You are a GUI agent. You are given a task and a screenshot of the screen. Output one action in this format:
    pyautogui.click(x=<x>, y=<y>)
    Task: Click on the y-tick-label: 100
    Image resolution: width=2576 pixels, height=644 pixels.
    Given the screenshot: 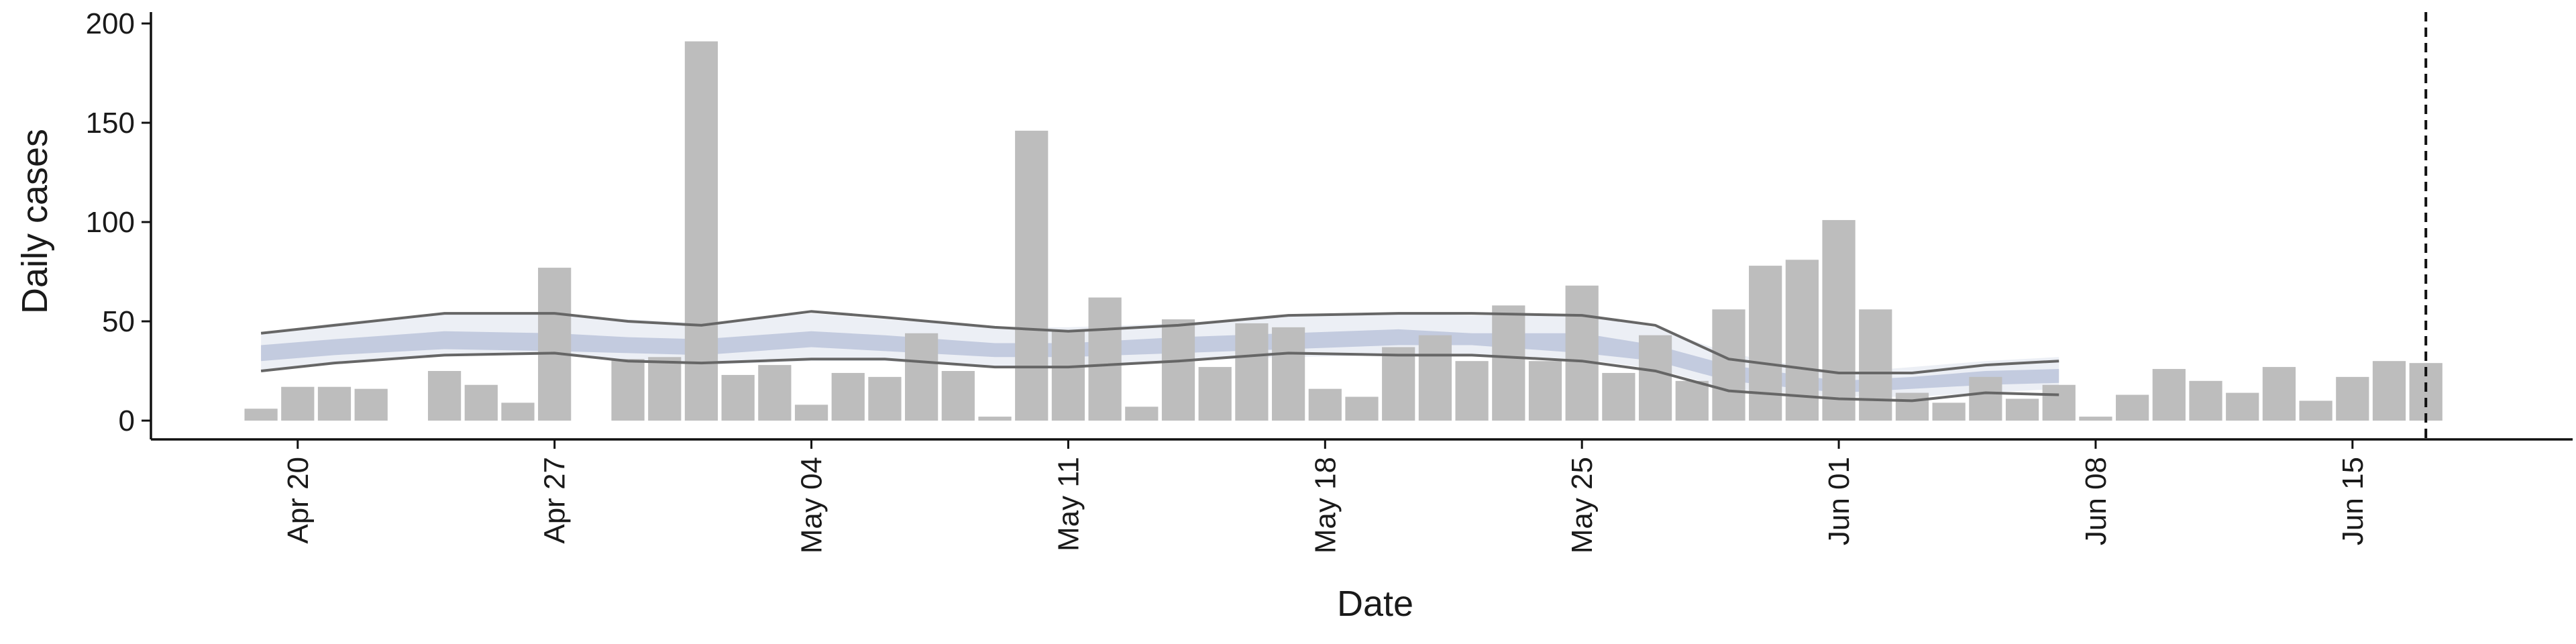 What is the action you would take?
    pyautogui.click(x=110, y=222)
    